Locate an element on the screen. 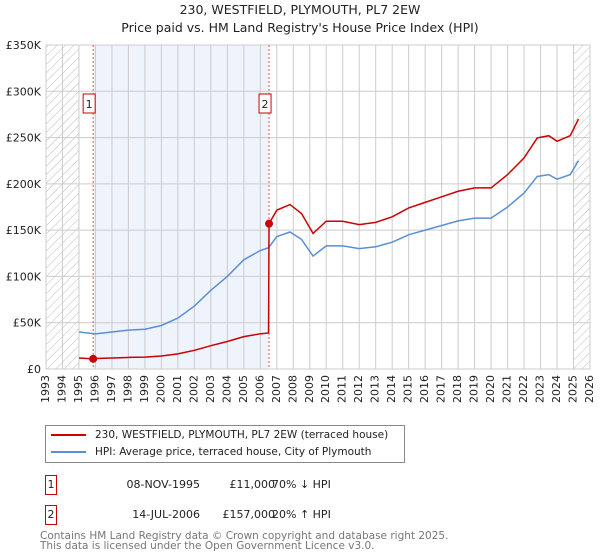 The width and height of the screenshot is (600, 560). x-tick-label: 2024 is located at coordinates (556, 389).